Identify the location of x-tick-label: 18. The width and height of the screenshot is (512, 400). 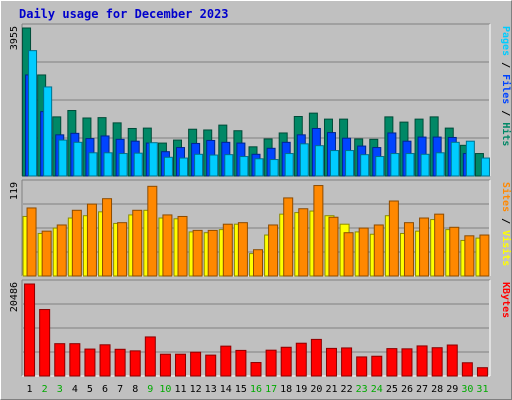
(286, 389).